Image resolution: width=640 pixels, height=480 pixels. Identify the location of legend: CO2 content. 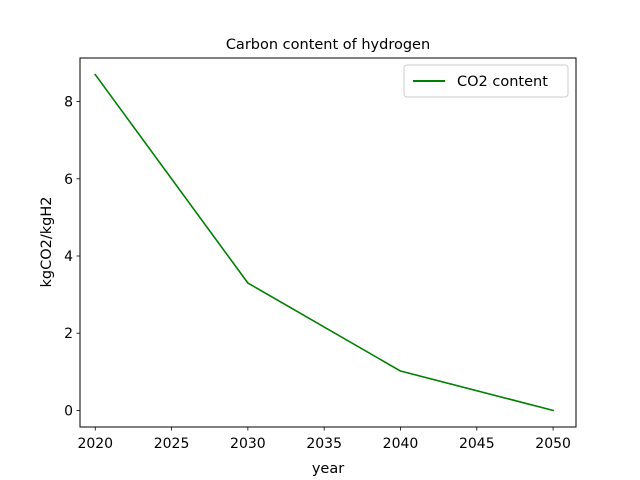
(486, 81).